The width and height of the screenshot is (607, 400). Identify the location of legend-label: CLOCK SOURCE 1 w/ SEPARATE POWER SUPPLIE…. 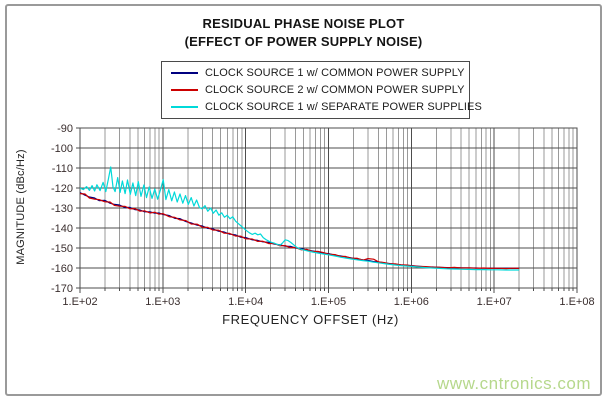
(343, 106).